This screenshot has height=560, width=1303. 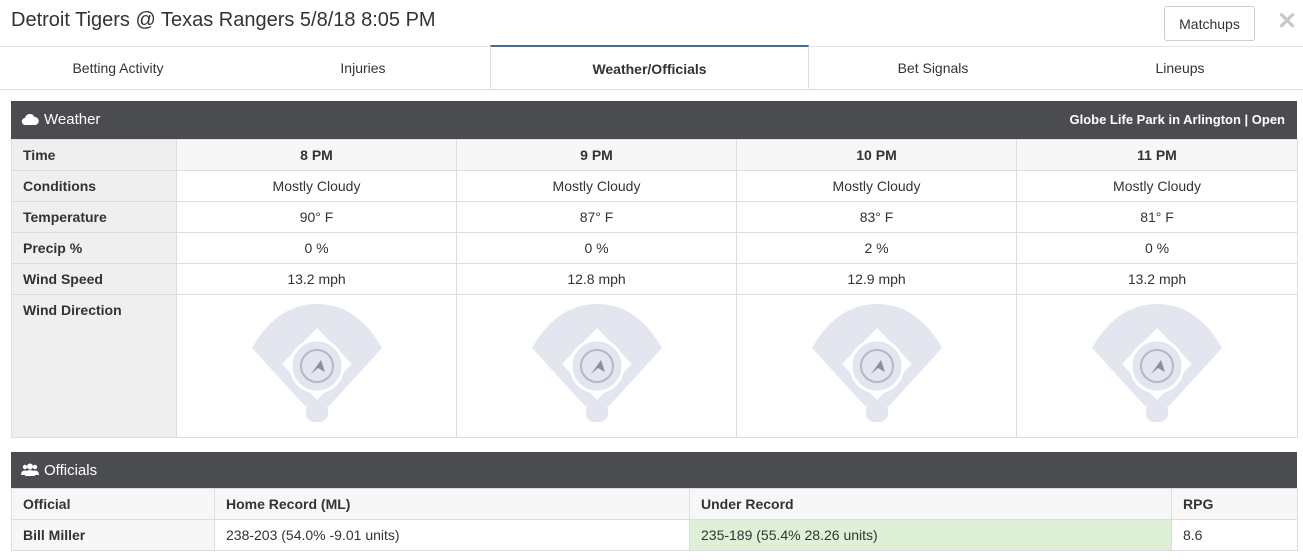 What do you see at coordinates (316, 155) in the screenshot?
I see `hour-time: 8 PM` at bounding box center [316, 155].